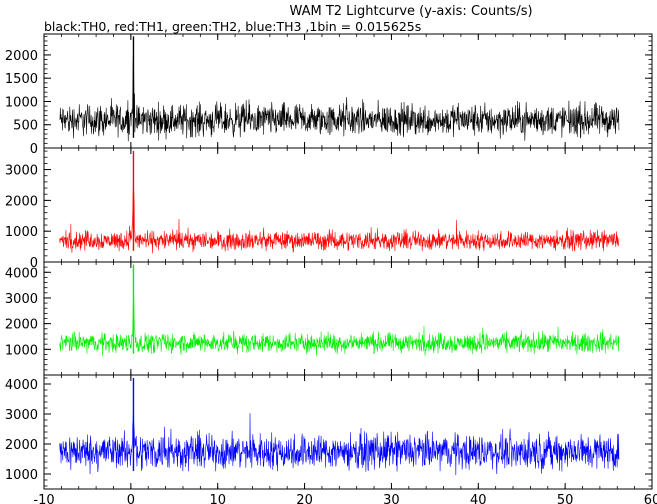  Describe the element at coordinates (131, 498) in the screenshot. I see `x-tick-label: 0` at that location.